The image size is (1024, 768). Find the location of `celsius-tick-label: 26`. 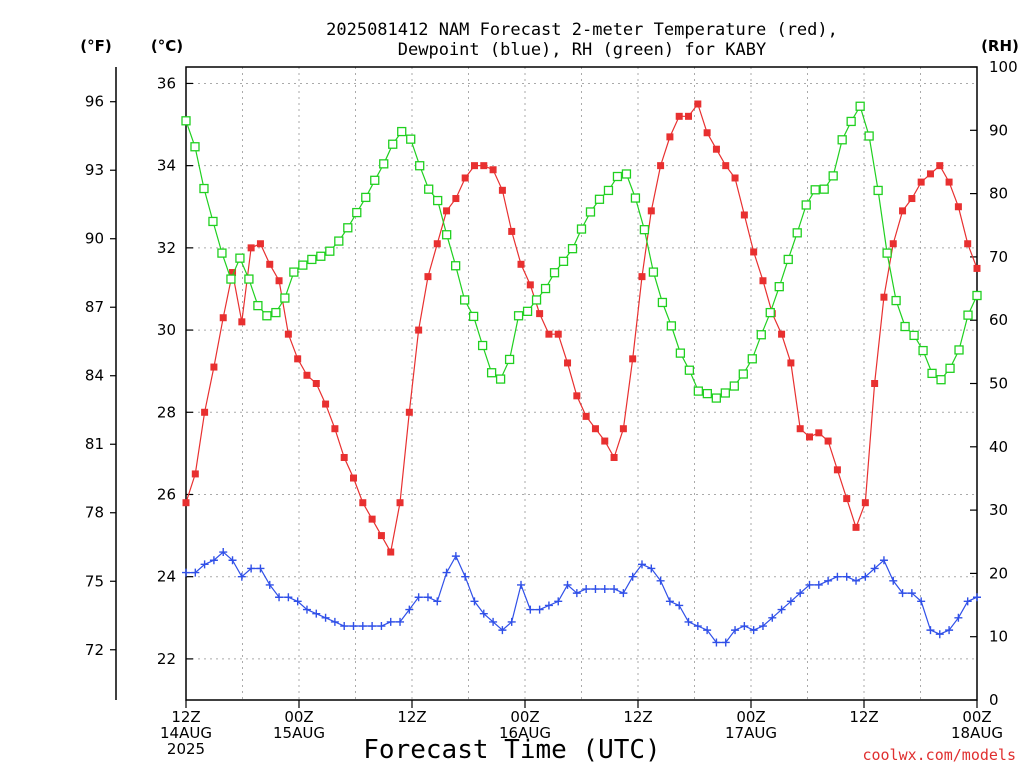

celsius-tick-label: 26 is located at coordinates (166, 494).